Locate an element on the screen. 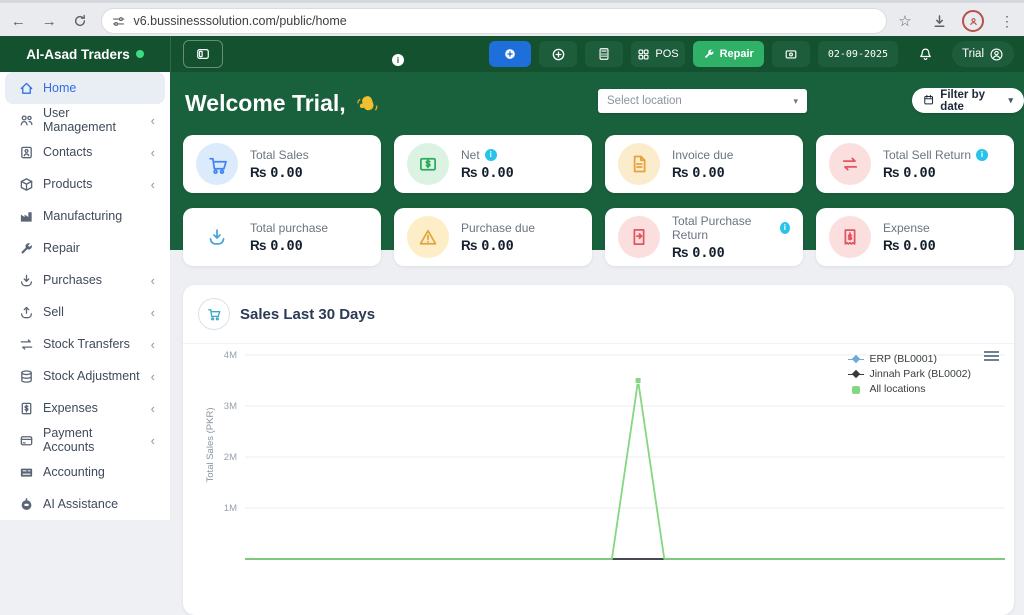  avatar is located at coordinates (973, 21).